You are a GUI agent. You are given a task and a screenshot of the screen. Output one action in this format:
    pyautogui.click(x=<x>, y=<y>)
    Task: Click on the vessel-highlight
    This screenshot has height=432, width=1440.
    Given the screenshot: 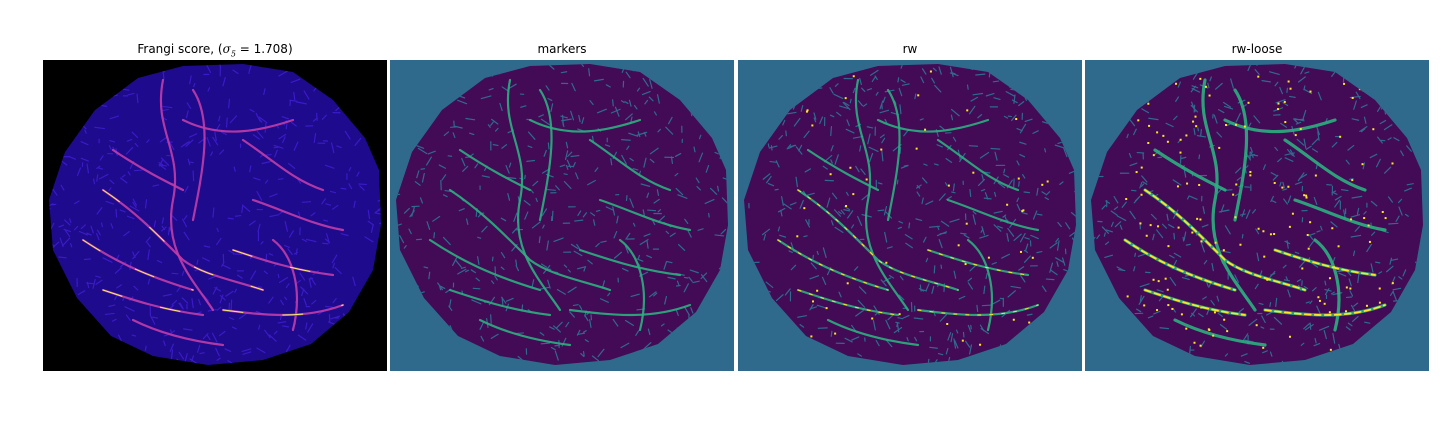 What is the action you would take?
    pyautogui.click(x=283, y=262)
    